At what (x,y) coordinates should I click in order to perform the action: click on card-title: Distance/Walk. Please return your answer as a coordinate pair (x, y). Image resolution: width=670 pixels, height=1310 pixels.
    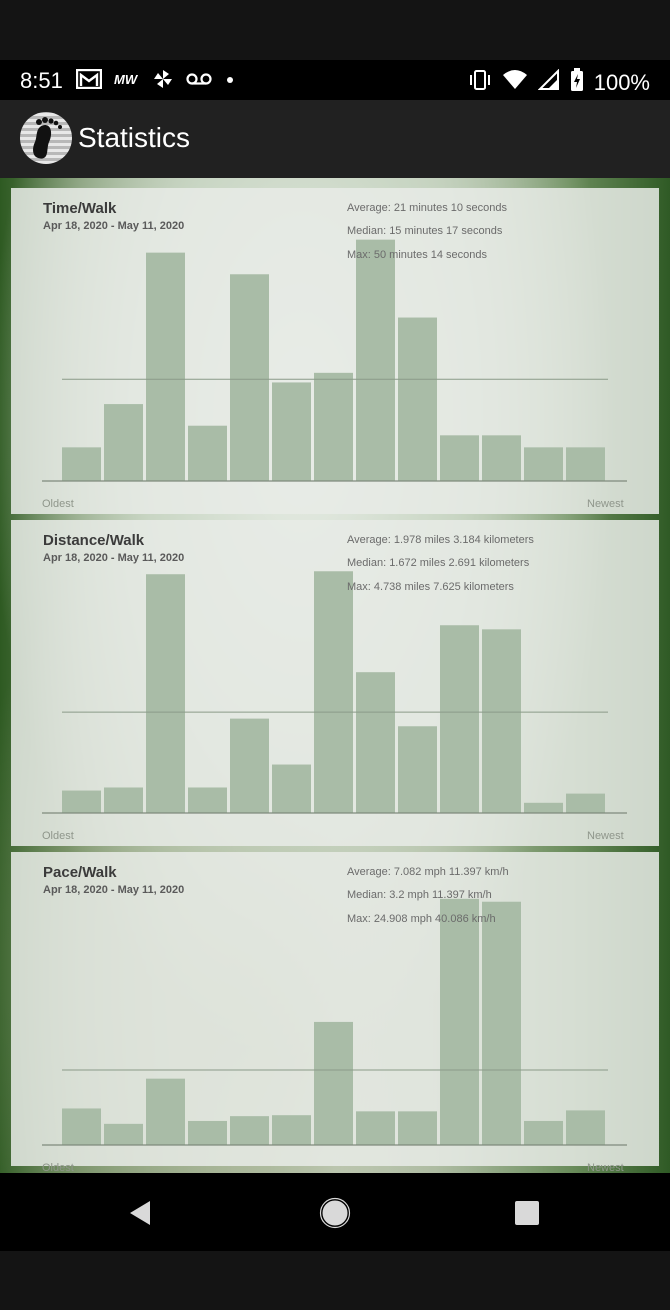
    Looking at the image, I should click on (94, 540).